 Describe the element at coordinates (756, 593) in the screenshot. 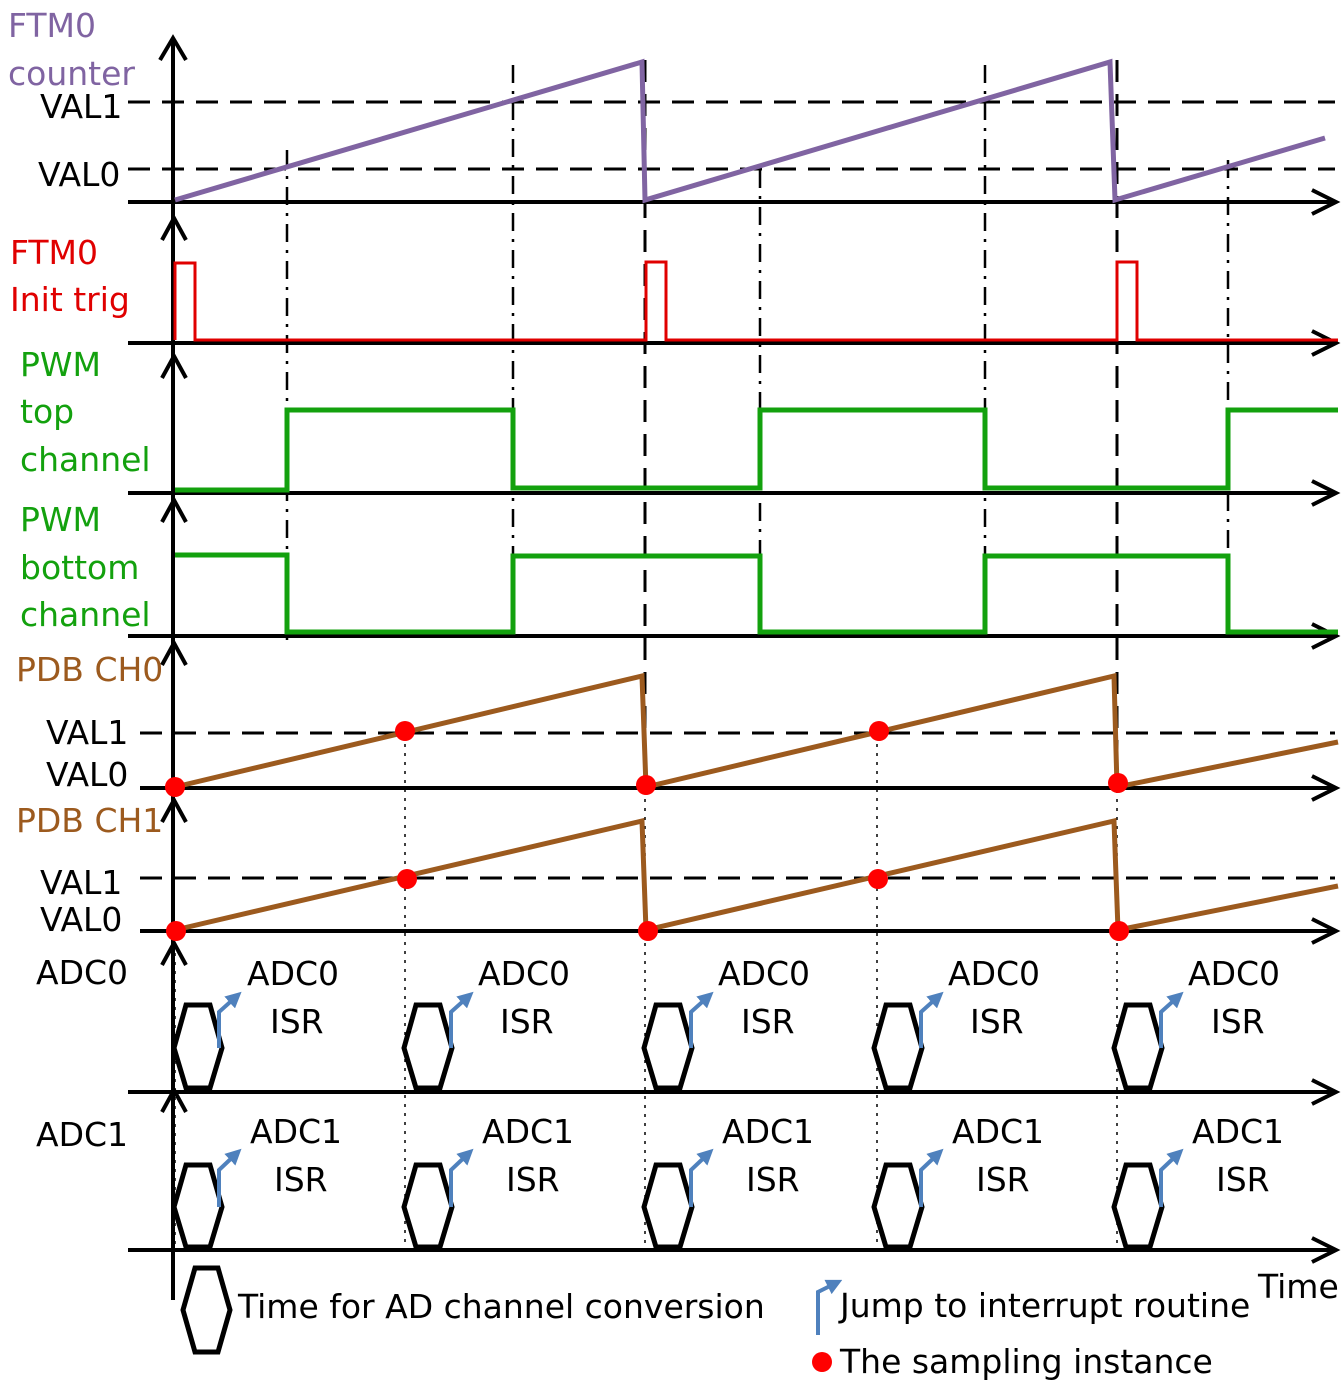

I see `pwm-bottom-waveform` at that location.